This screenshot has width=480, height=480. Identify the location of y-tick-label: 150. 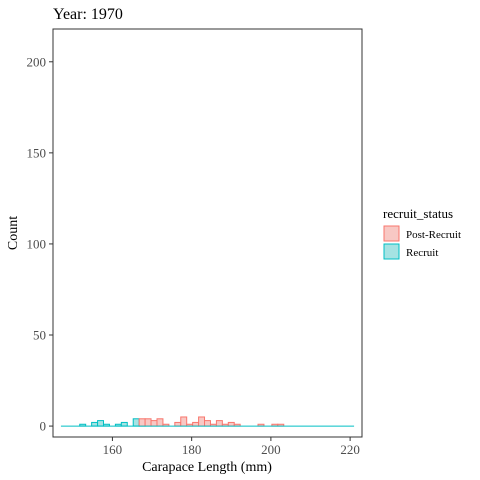
(37, 152).